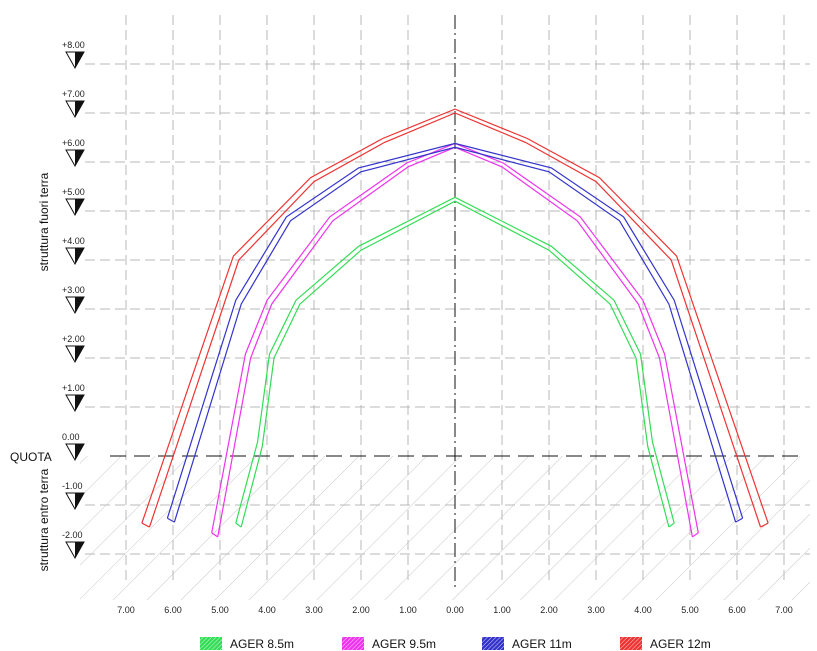  Describe the element at coordinates (72, 486) in the screenshot. I see `level-label: -1.00` at that location.